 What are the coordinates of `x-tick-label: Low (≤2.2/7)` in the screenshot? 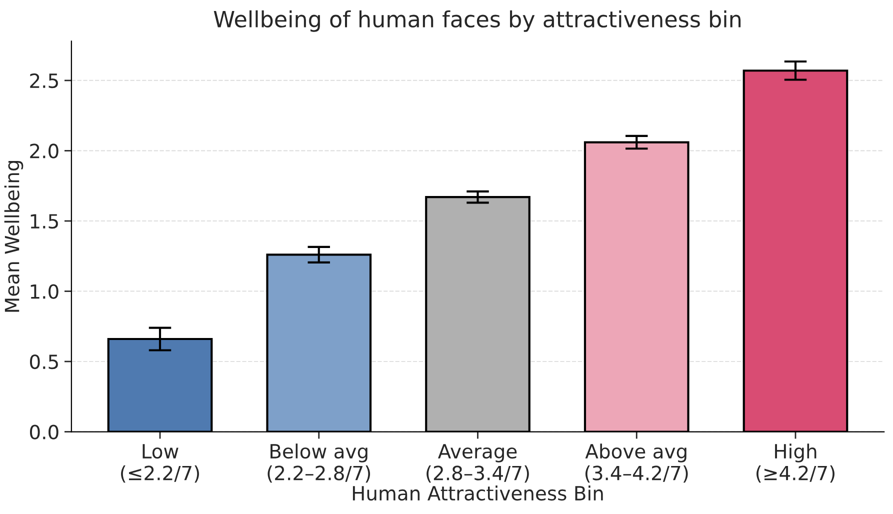 It's located at (160, 463).